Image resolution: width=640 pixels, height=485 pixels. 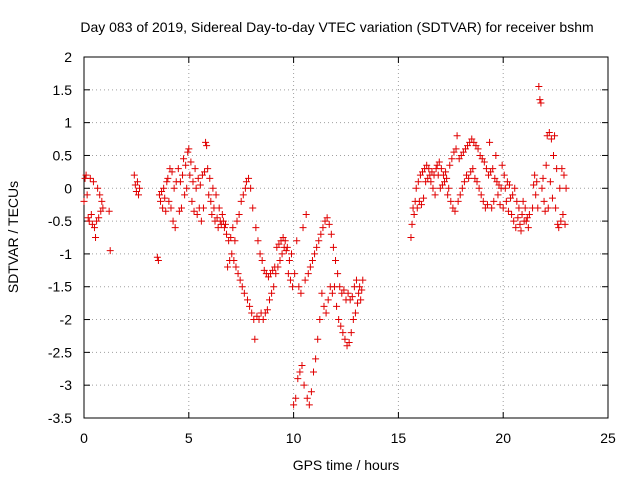 What do you see at coordinates (68, 188) in the screenshot?
I see `y-tick-label: 0` at bounding box center [68, 188].